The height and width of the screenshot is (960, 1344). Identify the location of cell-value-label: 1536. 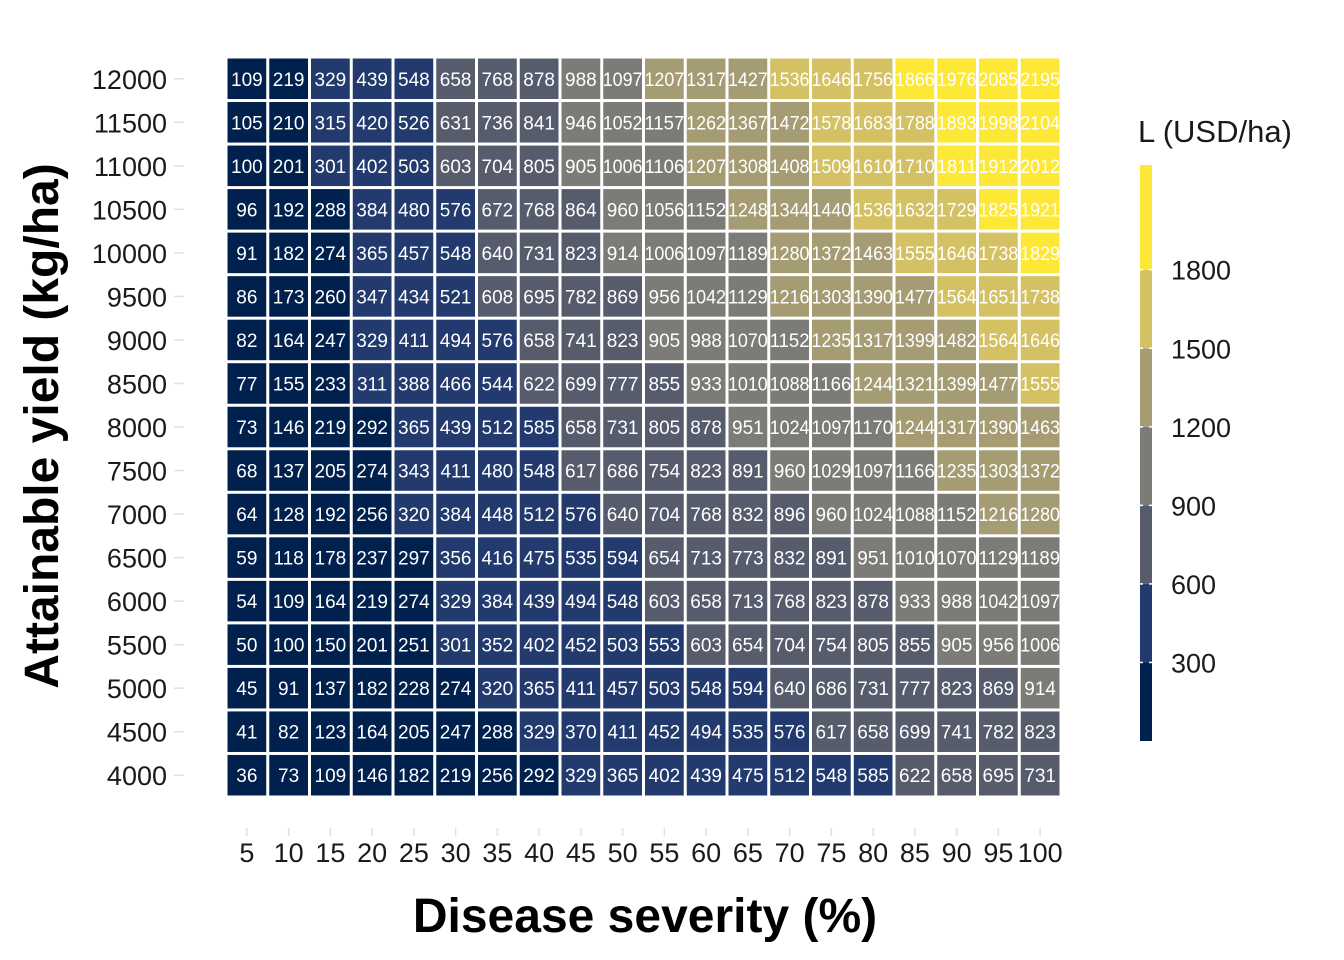
(790, 80).